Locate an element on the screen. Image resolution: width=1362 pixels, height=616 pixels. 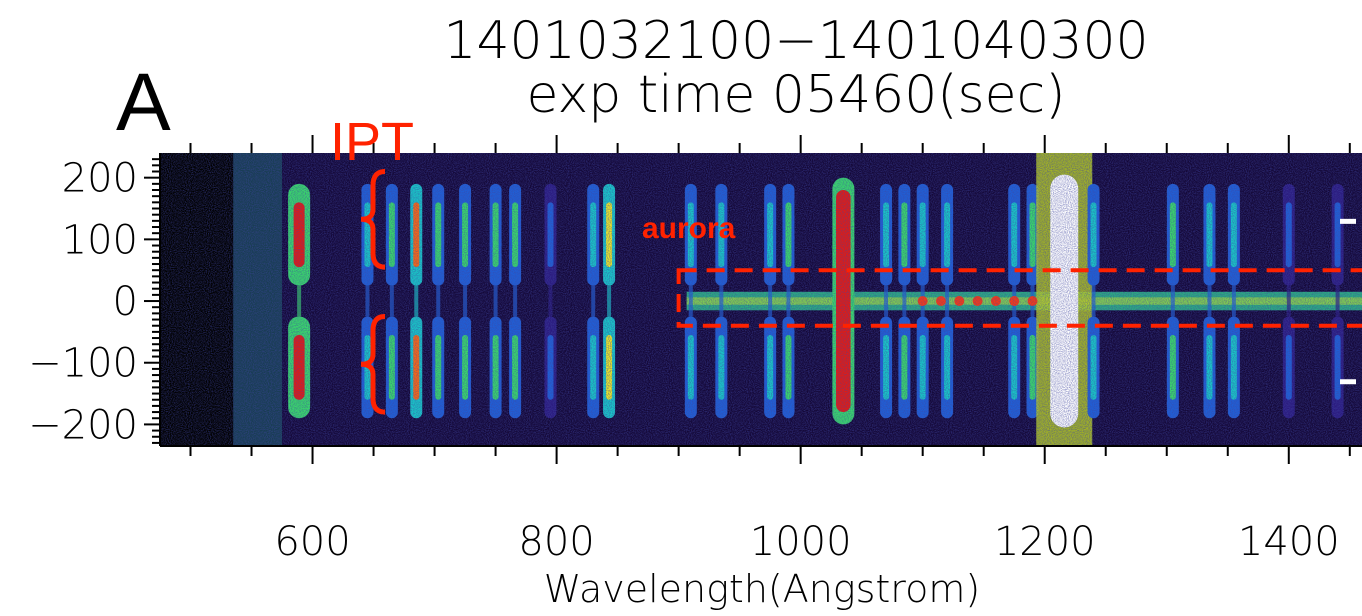
y-tick-label: 100 is located at coordinates (100, 240).